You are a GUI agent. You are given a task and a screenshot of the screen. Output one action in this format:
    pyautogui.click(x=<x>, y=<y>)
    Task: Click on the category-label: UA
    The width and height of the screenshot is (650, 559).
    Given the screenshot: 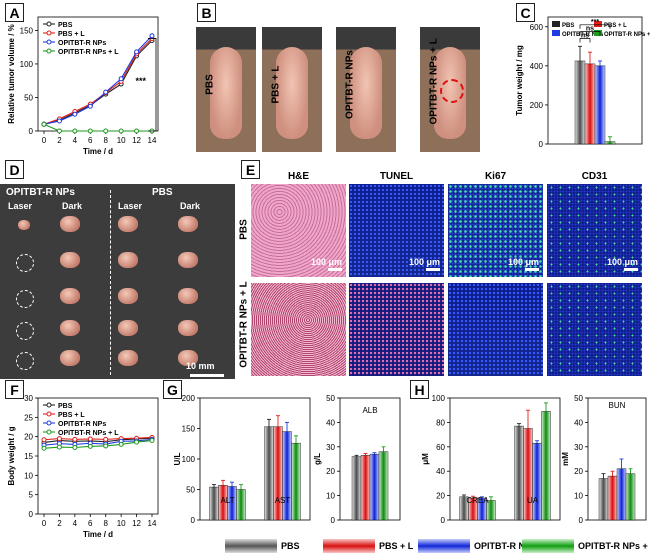 What is the action you would take?
    pyautogui.click(x=533, y=500)
    